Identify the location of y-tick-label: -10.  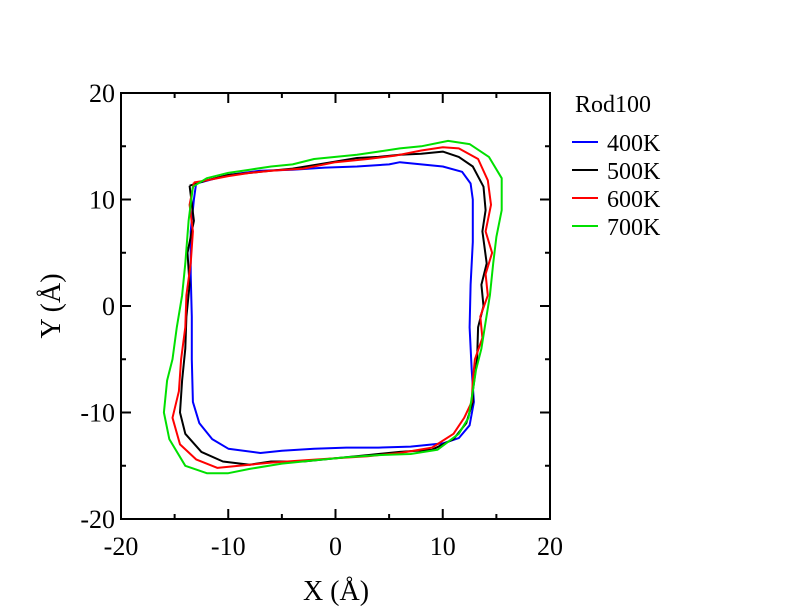
(97, 413).